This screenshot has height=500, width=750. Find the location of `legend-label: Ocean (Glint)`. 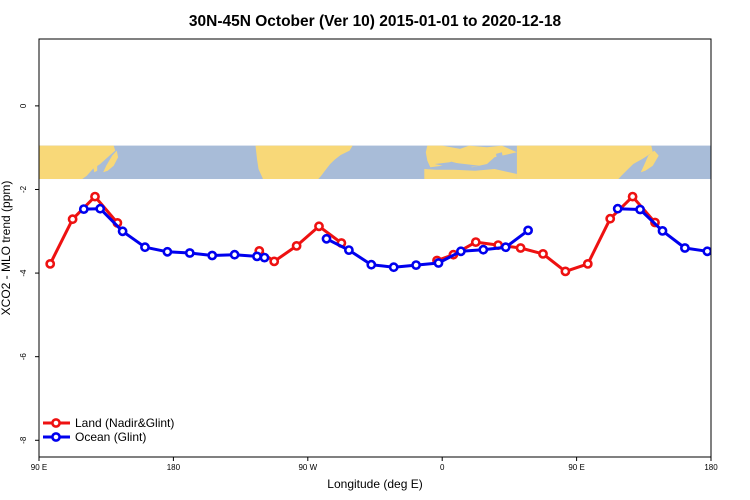

legend-label: Ocean (Glint) is located at coordinates (110, 437).